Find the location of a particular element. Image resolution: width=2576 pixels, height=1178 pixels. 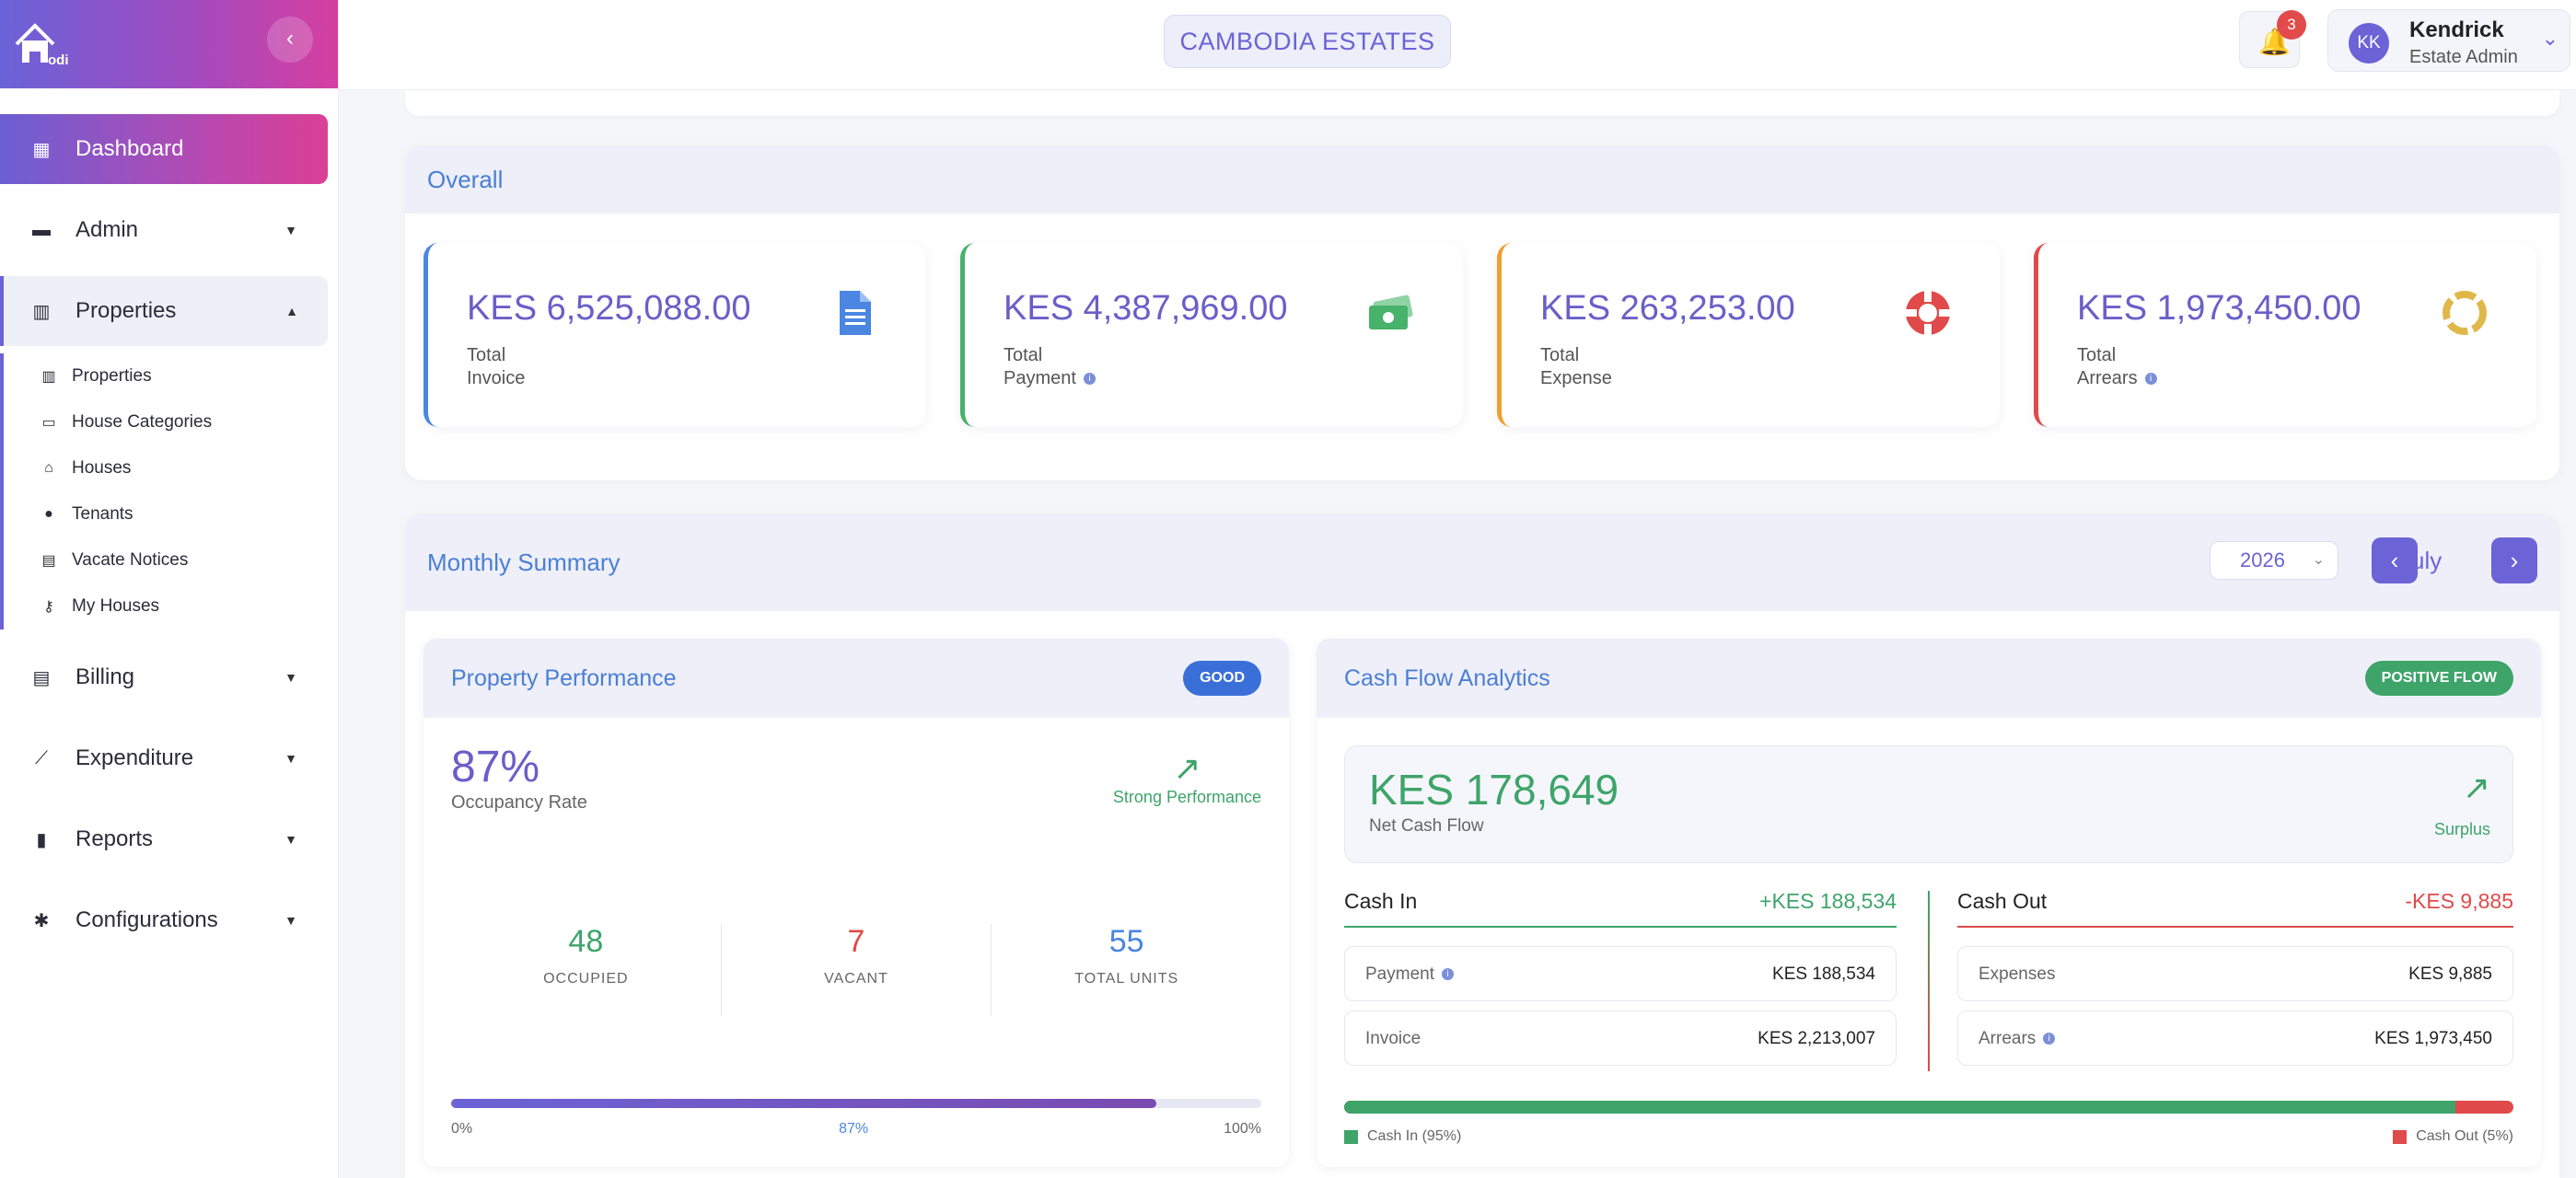

cash-out-total: -KES 9,885 is located at coordinates (2459, 901).